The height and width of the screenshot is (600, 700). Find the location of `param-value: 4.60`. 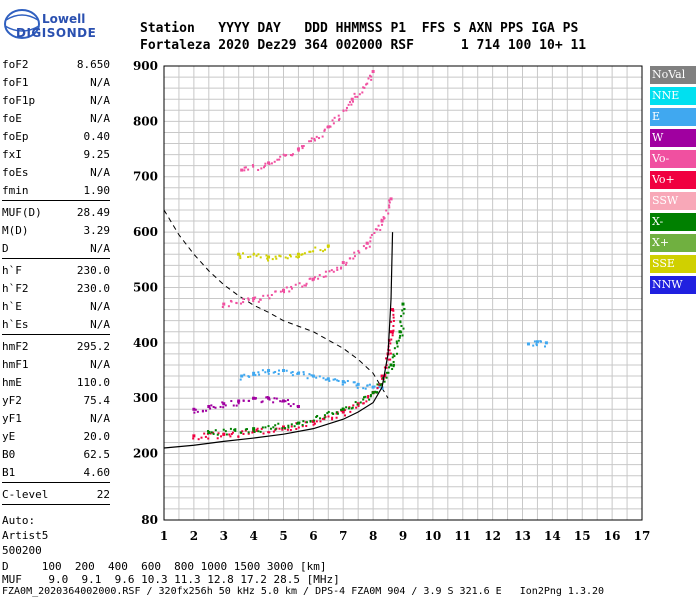

param-value: 4.60 is located at coordinates (97, 472).